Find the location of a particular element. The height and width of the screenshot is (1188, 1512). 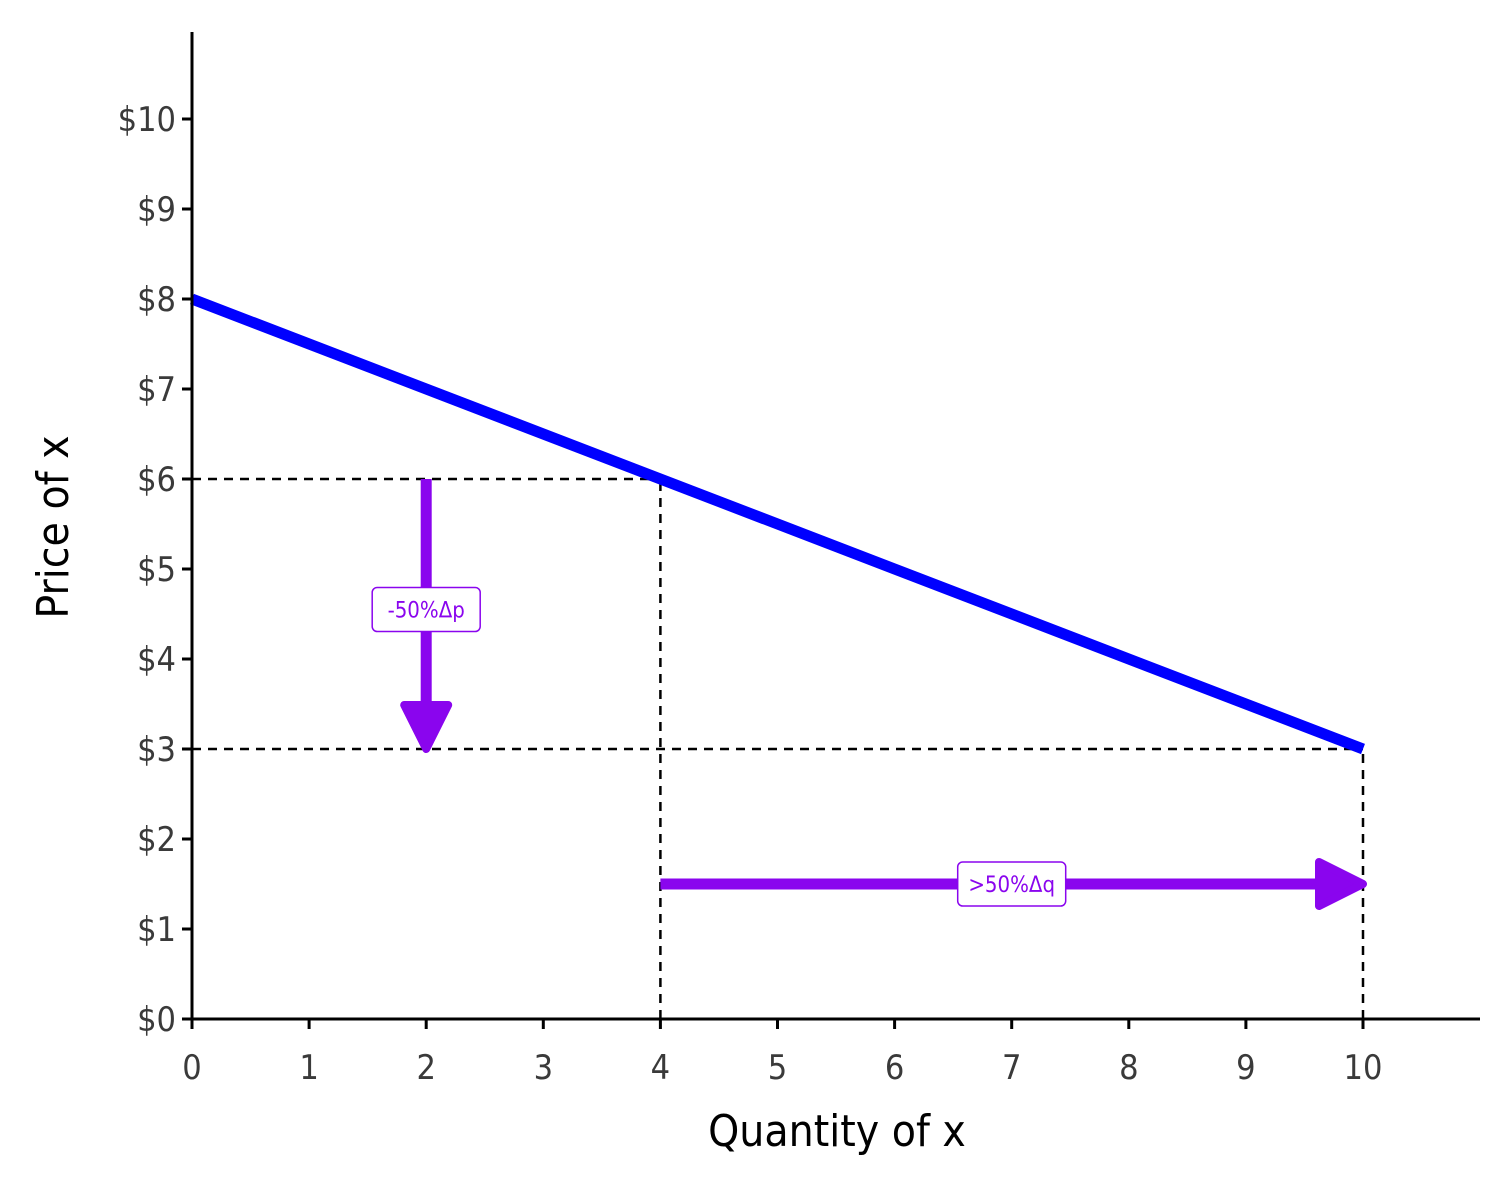

x-tick-label-7: 7 is located at coordinates (1011, 1068).